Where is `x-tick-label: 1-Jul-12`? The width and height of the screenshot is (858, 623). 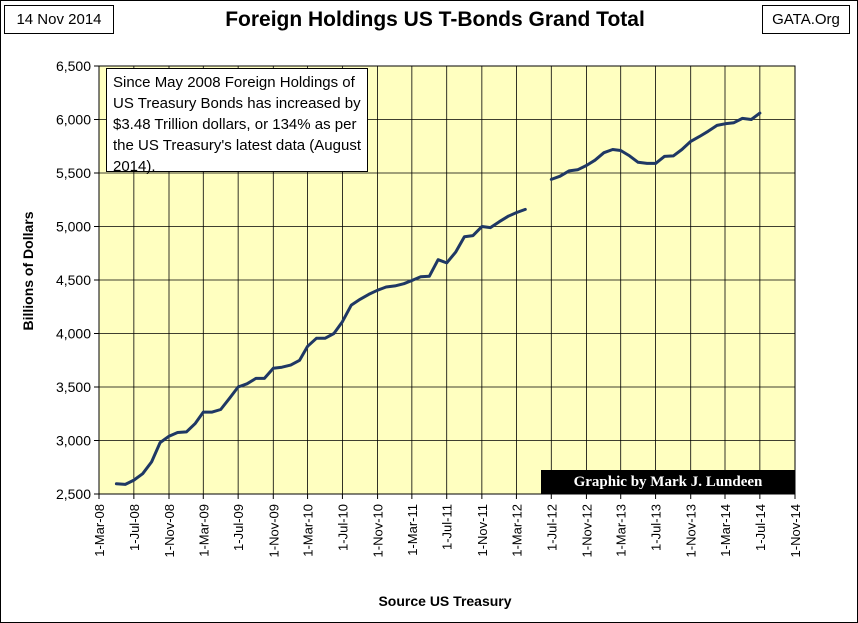 x-tick-label: 1-Jul-12 is located at coordinates (551, 527).